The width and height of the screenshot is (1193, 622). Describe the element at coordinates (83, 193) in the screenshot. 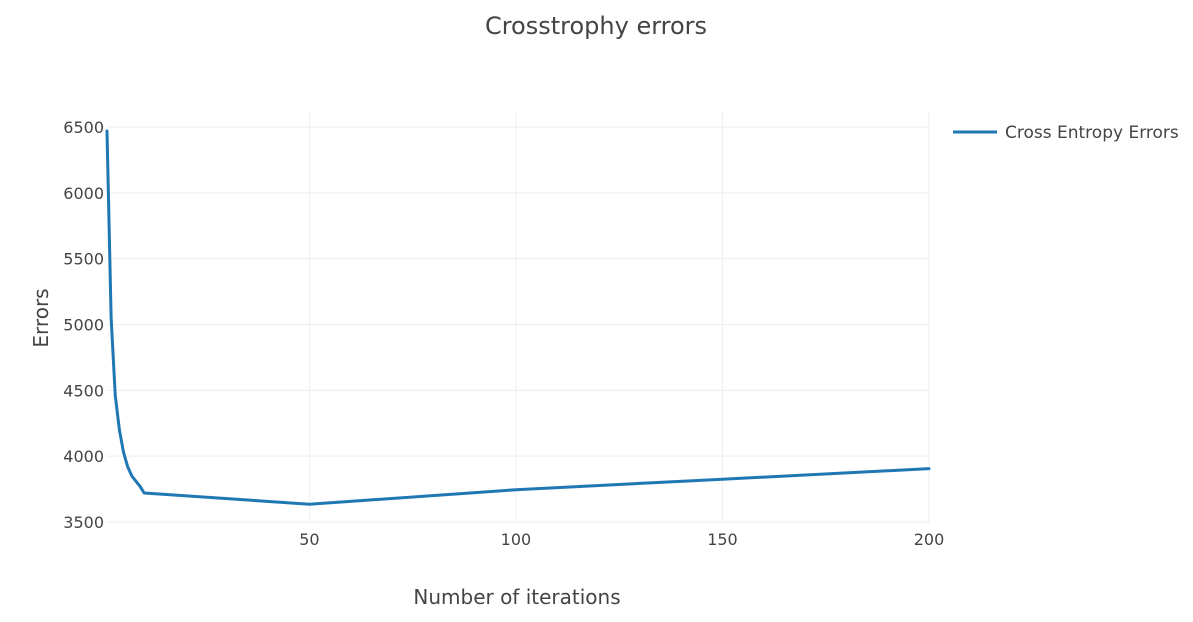

I see `y-tick-label: 6000` at that location.